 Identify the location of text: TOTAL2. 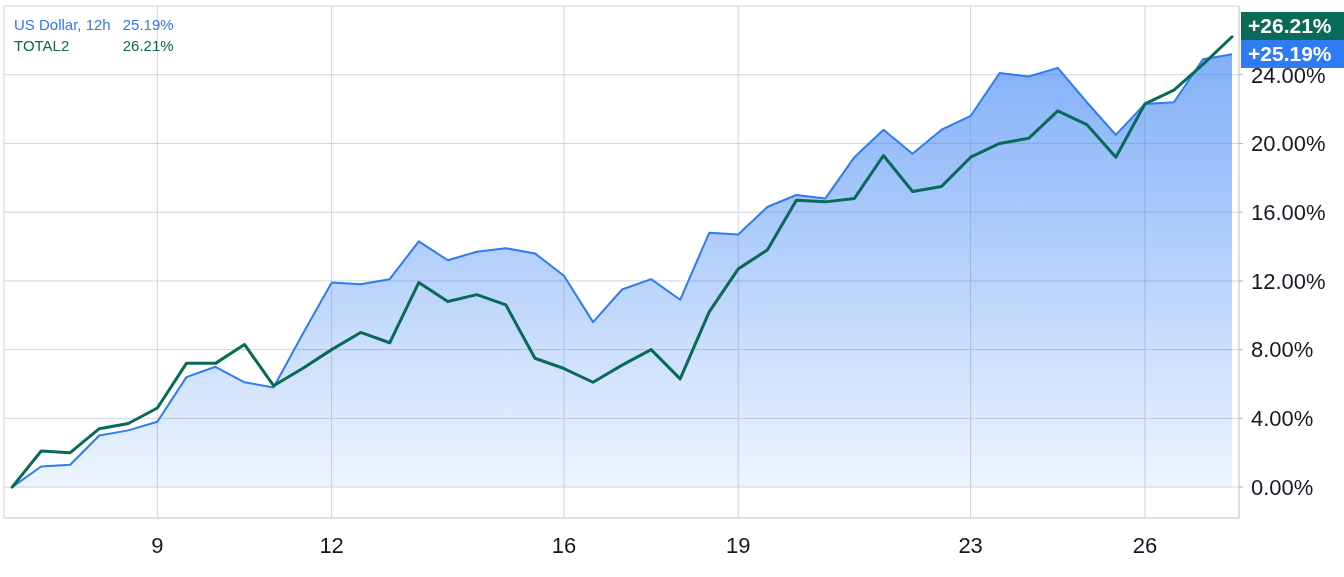
(42, 45).